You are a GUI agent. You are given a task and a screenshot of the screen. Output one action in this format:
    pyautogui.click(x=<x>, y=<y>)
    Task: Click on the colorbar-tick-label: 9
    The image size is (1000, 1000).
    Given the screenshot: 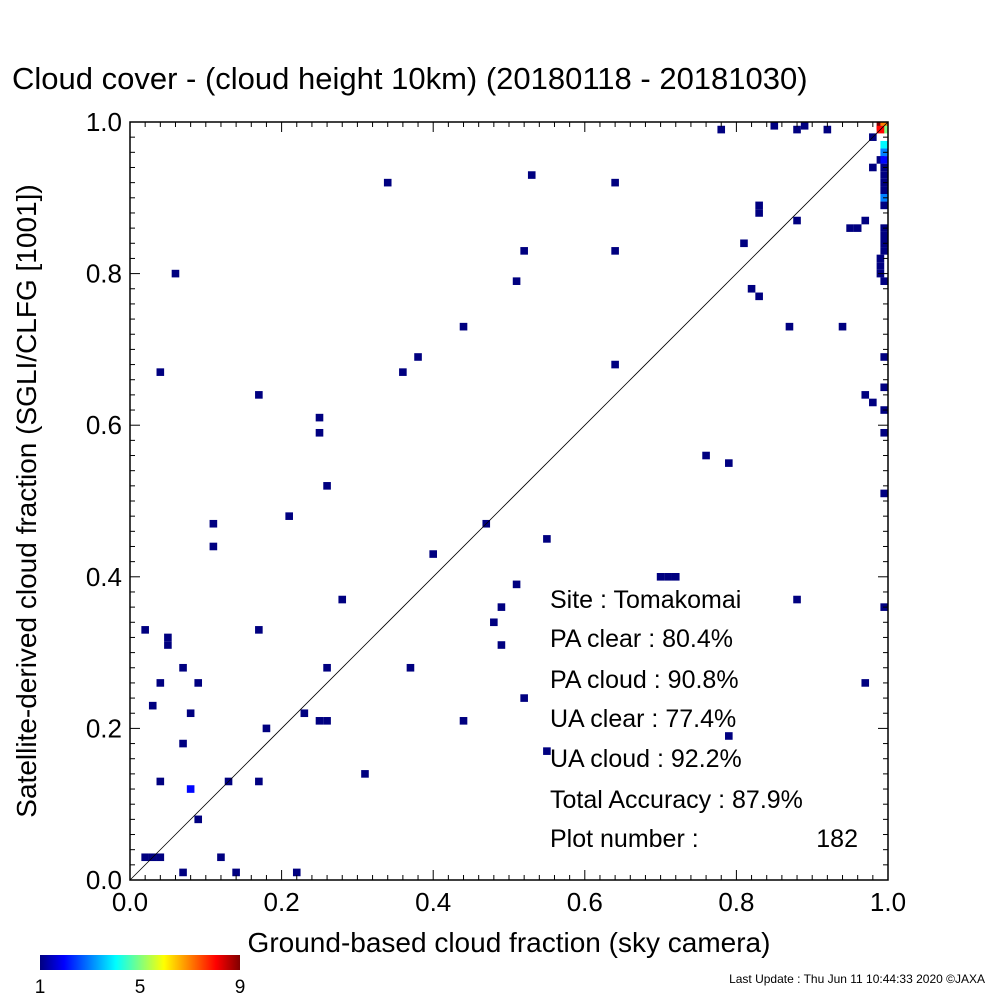 What is the action you would take?
    pyautogui.click(x=240, y=987)
    